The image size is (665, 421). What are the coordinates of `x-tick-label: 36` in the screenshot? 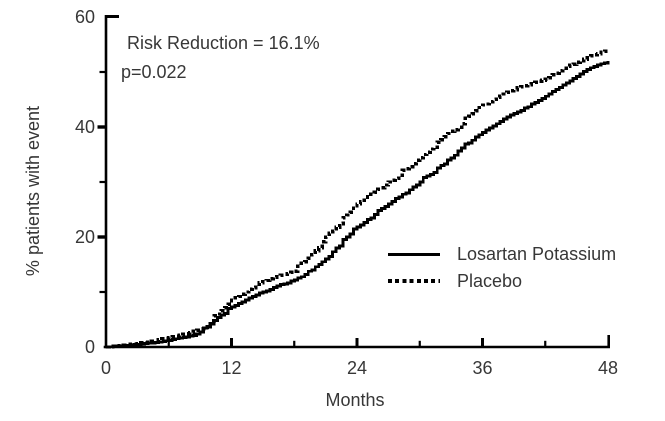 It's located at (482, 368).